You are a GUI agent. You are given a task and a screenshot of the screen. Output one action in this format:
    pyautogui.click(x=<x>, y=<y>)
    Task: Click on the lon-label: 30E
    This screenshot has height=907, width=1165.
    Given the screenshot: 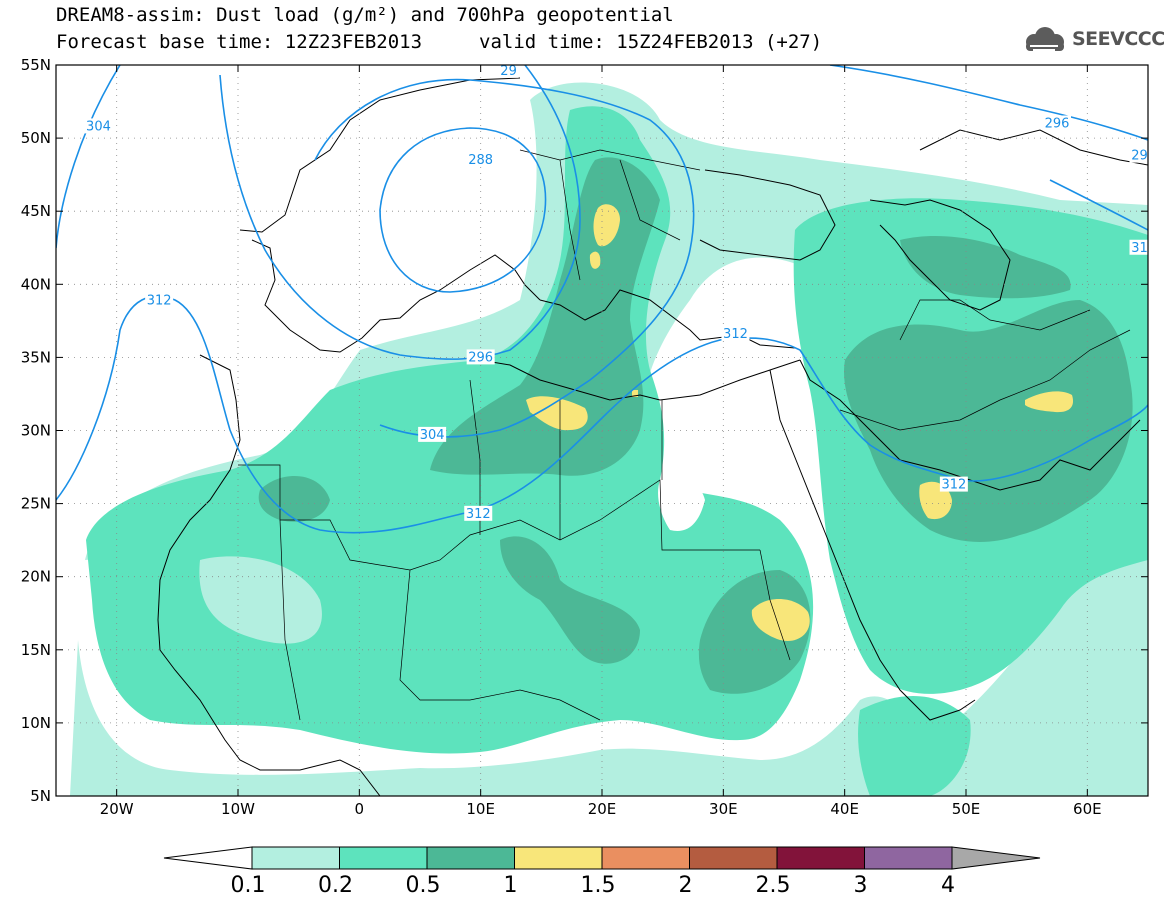 What is the action you would take?
    pyautogui.click(x=723, y=809)
    